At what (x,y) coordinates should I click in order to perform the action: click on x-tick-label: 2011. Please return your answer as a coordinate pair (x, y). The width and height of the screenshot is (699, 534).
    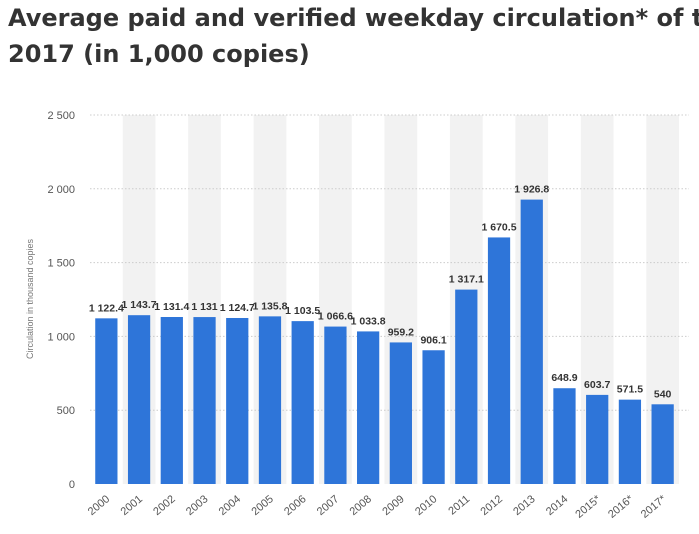
    Looking at the image, I should click on (459, 505).